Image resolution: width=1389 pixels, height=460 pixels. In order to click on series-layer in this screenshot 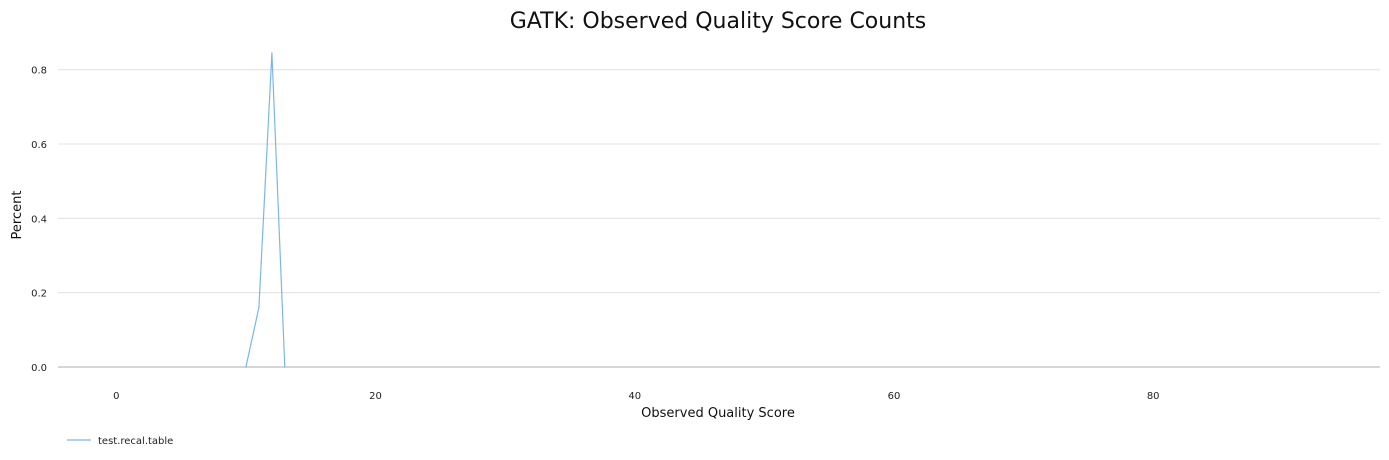, I will do `click(265, 210)`.